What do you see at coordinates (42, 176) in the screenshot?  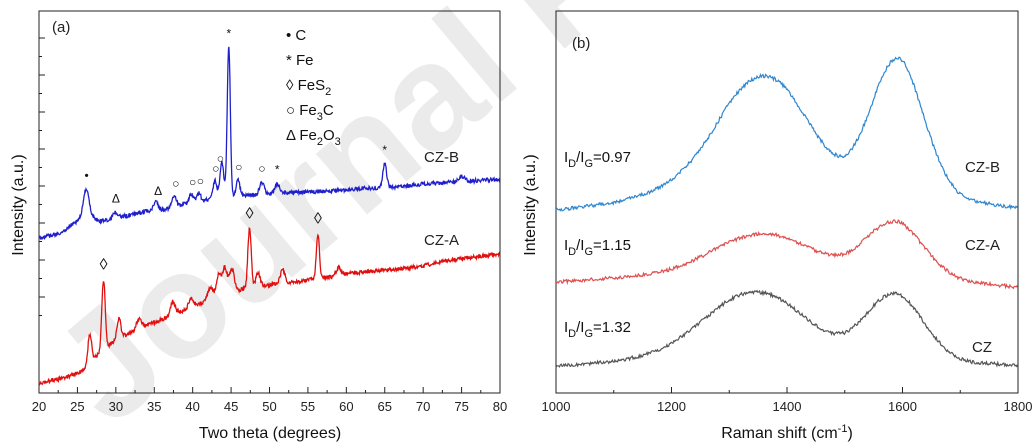 I see `y-ticks-a` at bounding box center [42, 176].